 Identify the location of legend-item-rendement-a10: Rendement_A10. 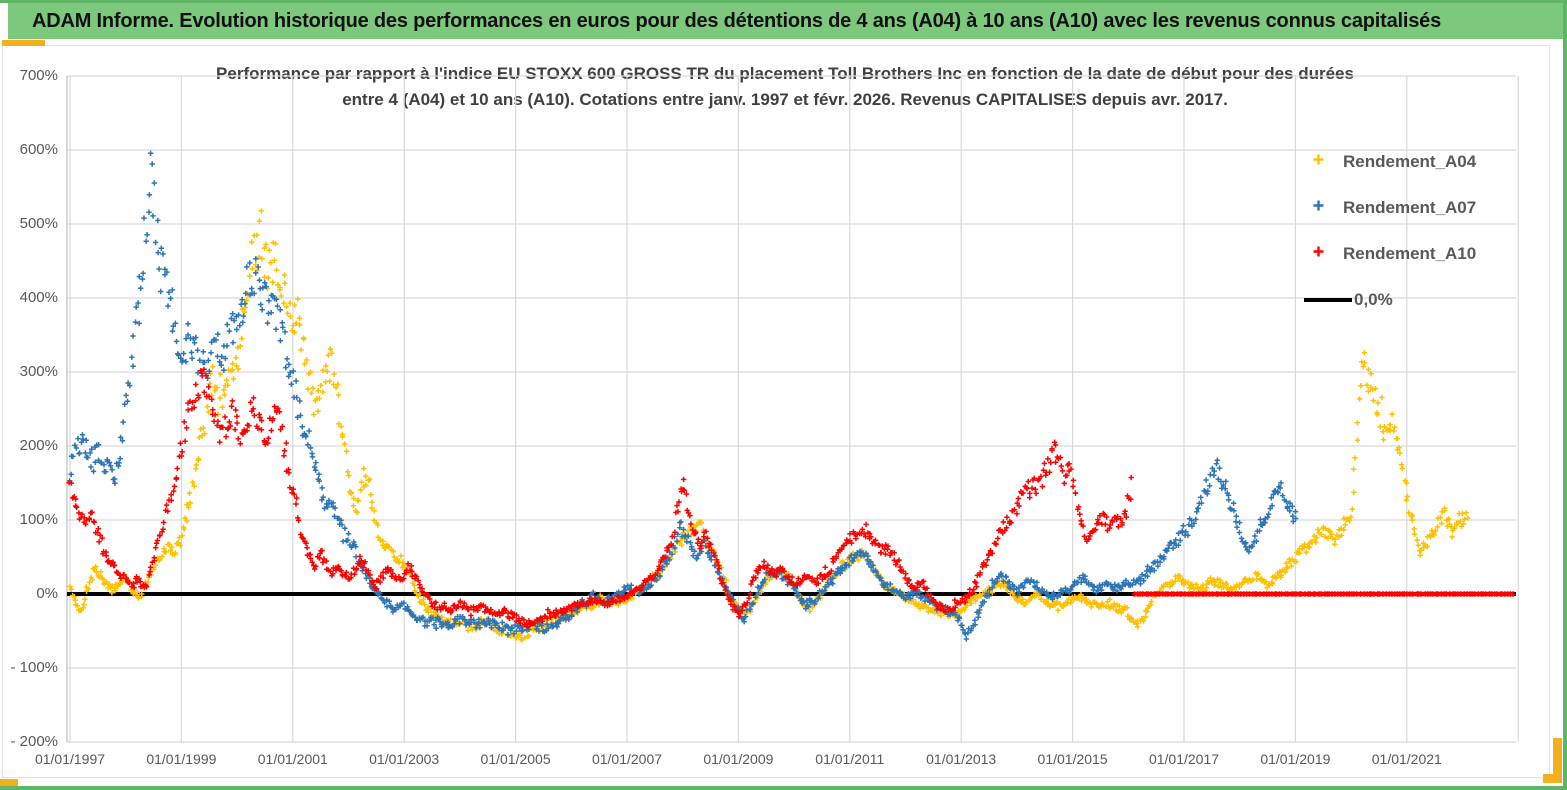
(1394, 254).